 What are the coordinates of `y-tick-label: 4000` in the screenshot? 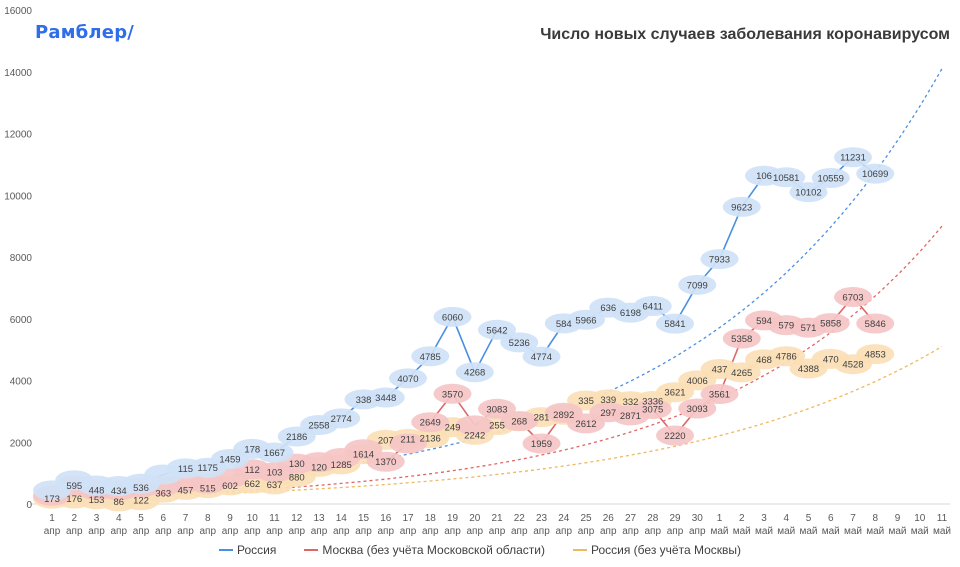 It's located at (21, 382).